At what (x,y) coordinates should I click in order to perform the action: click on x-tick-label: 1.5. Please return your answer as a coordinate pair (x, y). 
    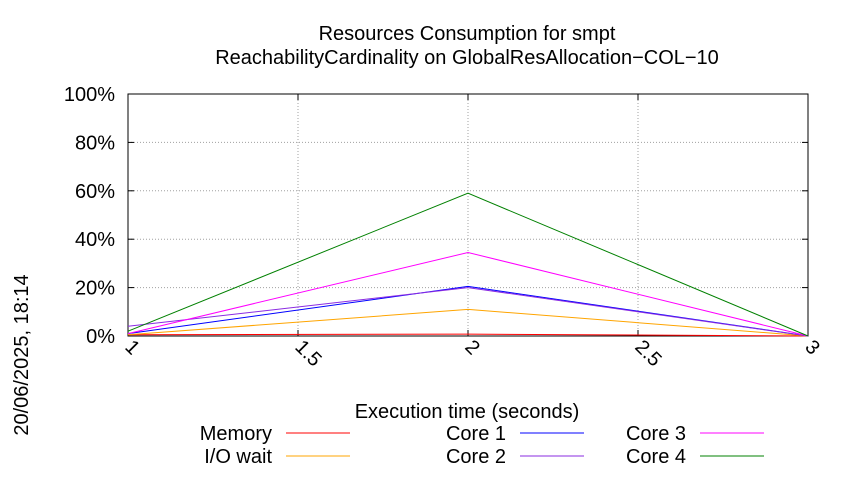
    Looking at the image, I should click on (307, 353).